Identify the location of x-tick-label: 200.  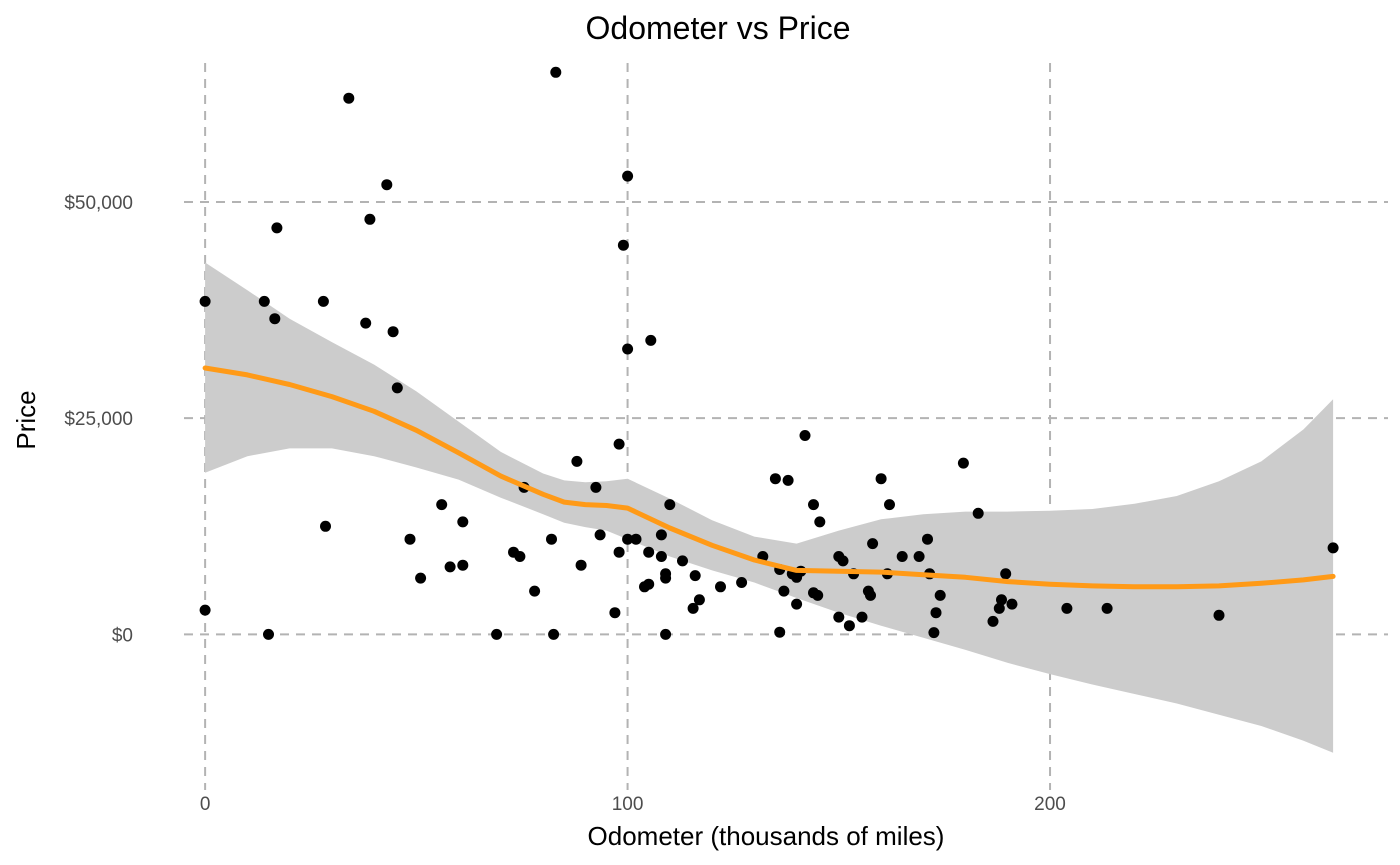
(1050, 804).